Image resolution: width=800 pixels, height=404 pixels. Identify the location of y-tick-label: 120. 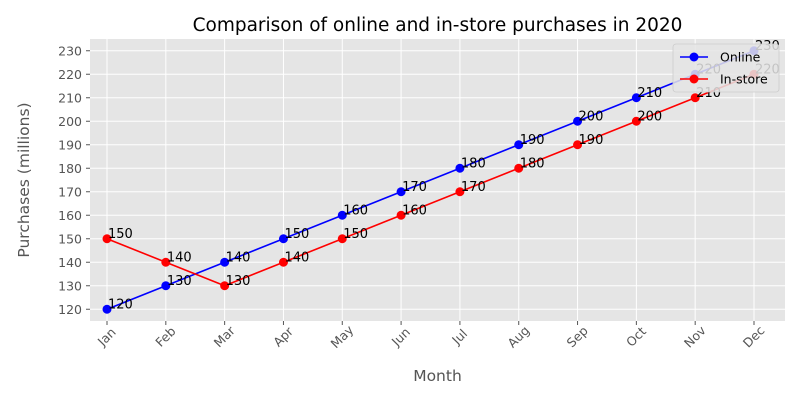
(70, 309).